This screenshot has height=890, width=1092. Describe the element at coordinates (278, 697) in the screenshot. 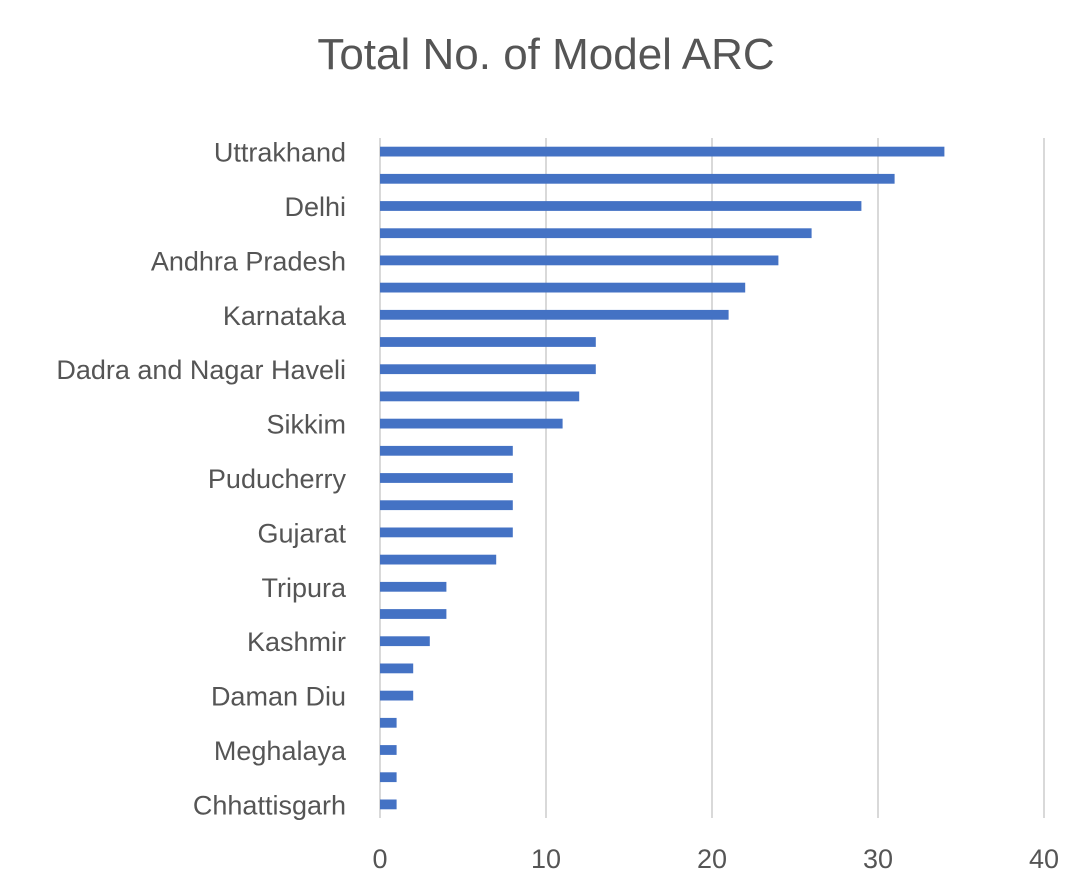

I see `category-label: Daman Diu` at that location.